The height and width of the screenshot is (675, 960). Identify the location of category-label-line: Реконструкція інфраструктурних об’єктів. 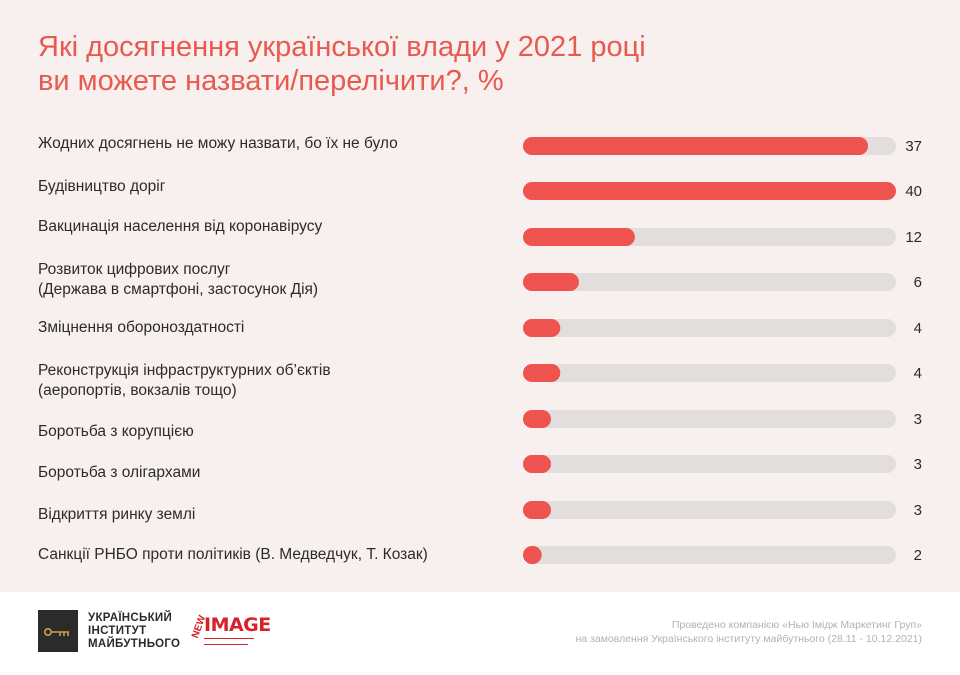
(184, 370).